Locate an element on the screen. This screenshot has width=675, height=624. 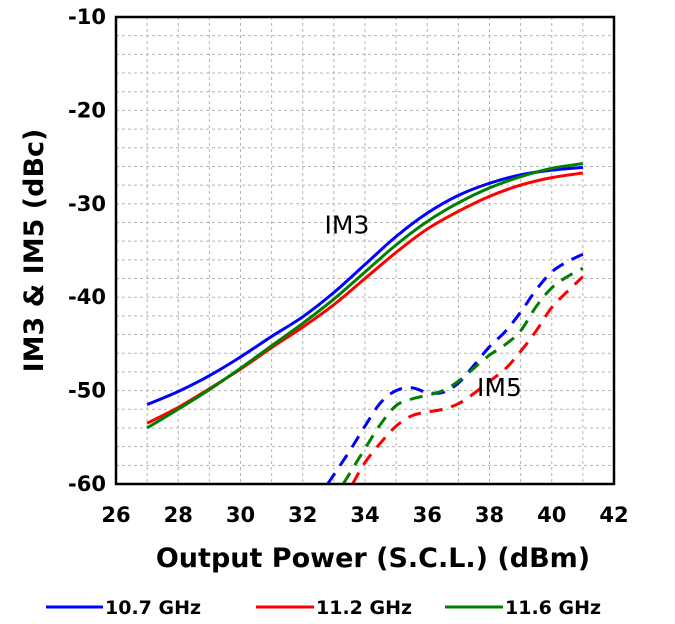
y-tick-label: -20 is located at coordinates (87, 110).